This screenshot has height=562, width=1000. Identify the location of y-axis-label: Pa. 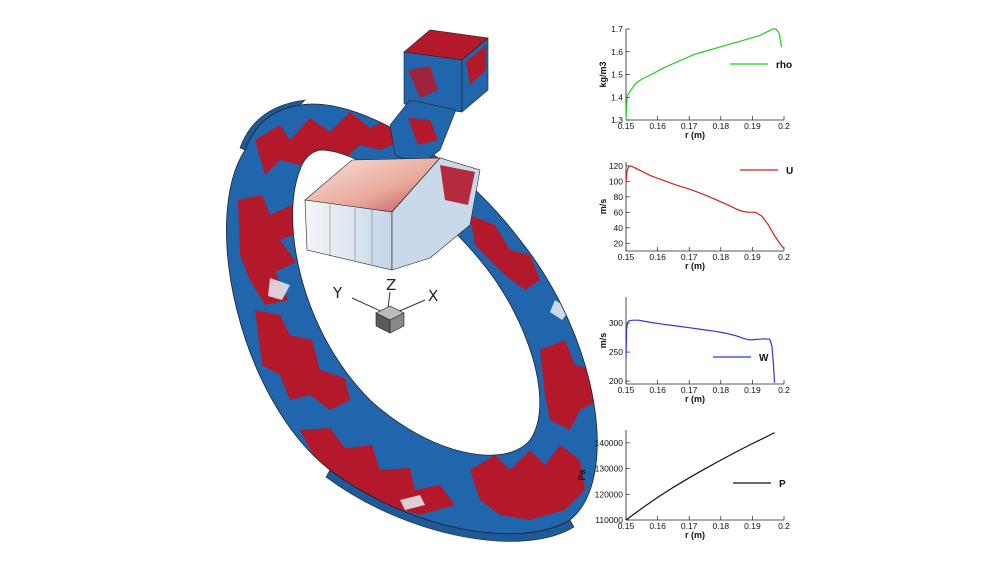
(582, 475).